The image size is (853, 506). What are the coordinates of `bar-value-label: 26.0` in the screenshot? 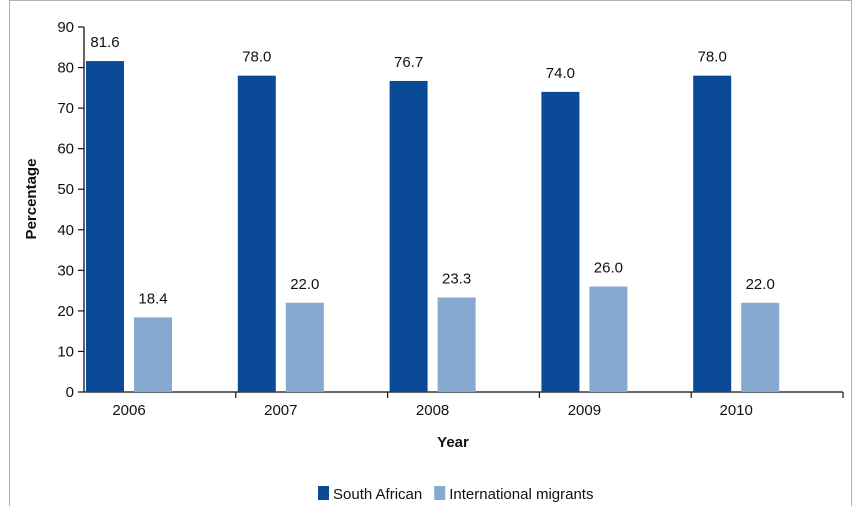 It's located at (608, 268).